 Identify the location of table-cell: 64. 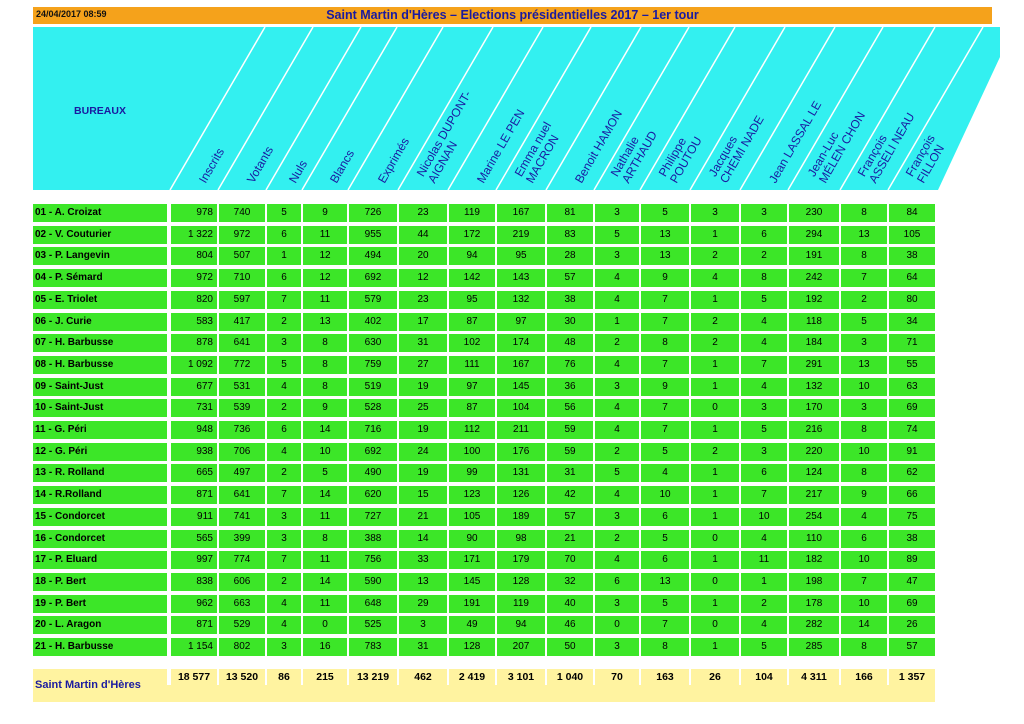
(912, 278).